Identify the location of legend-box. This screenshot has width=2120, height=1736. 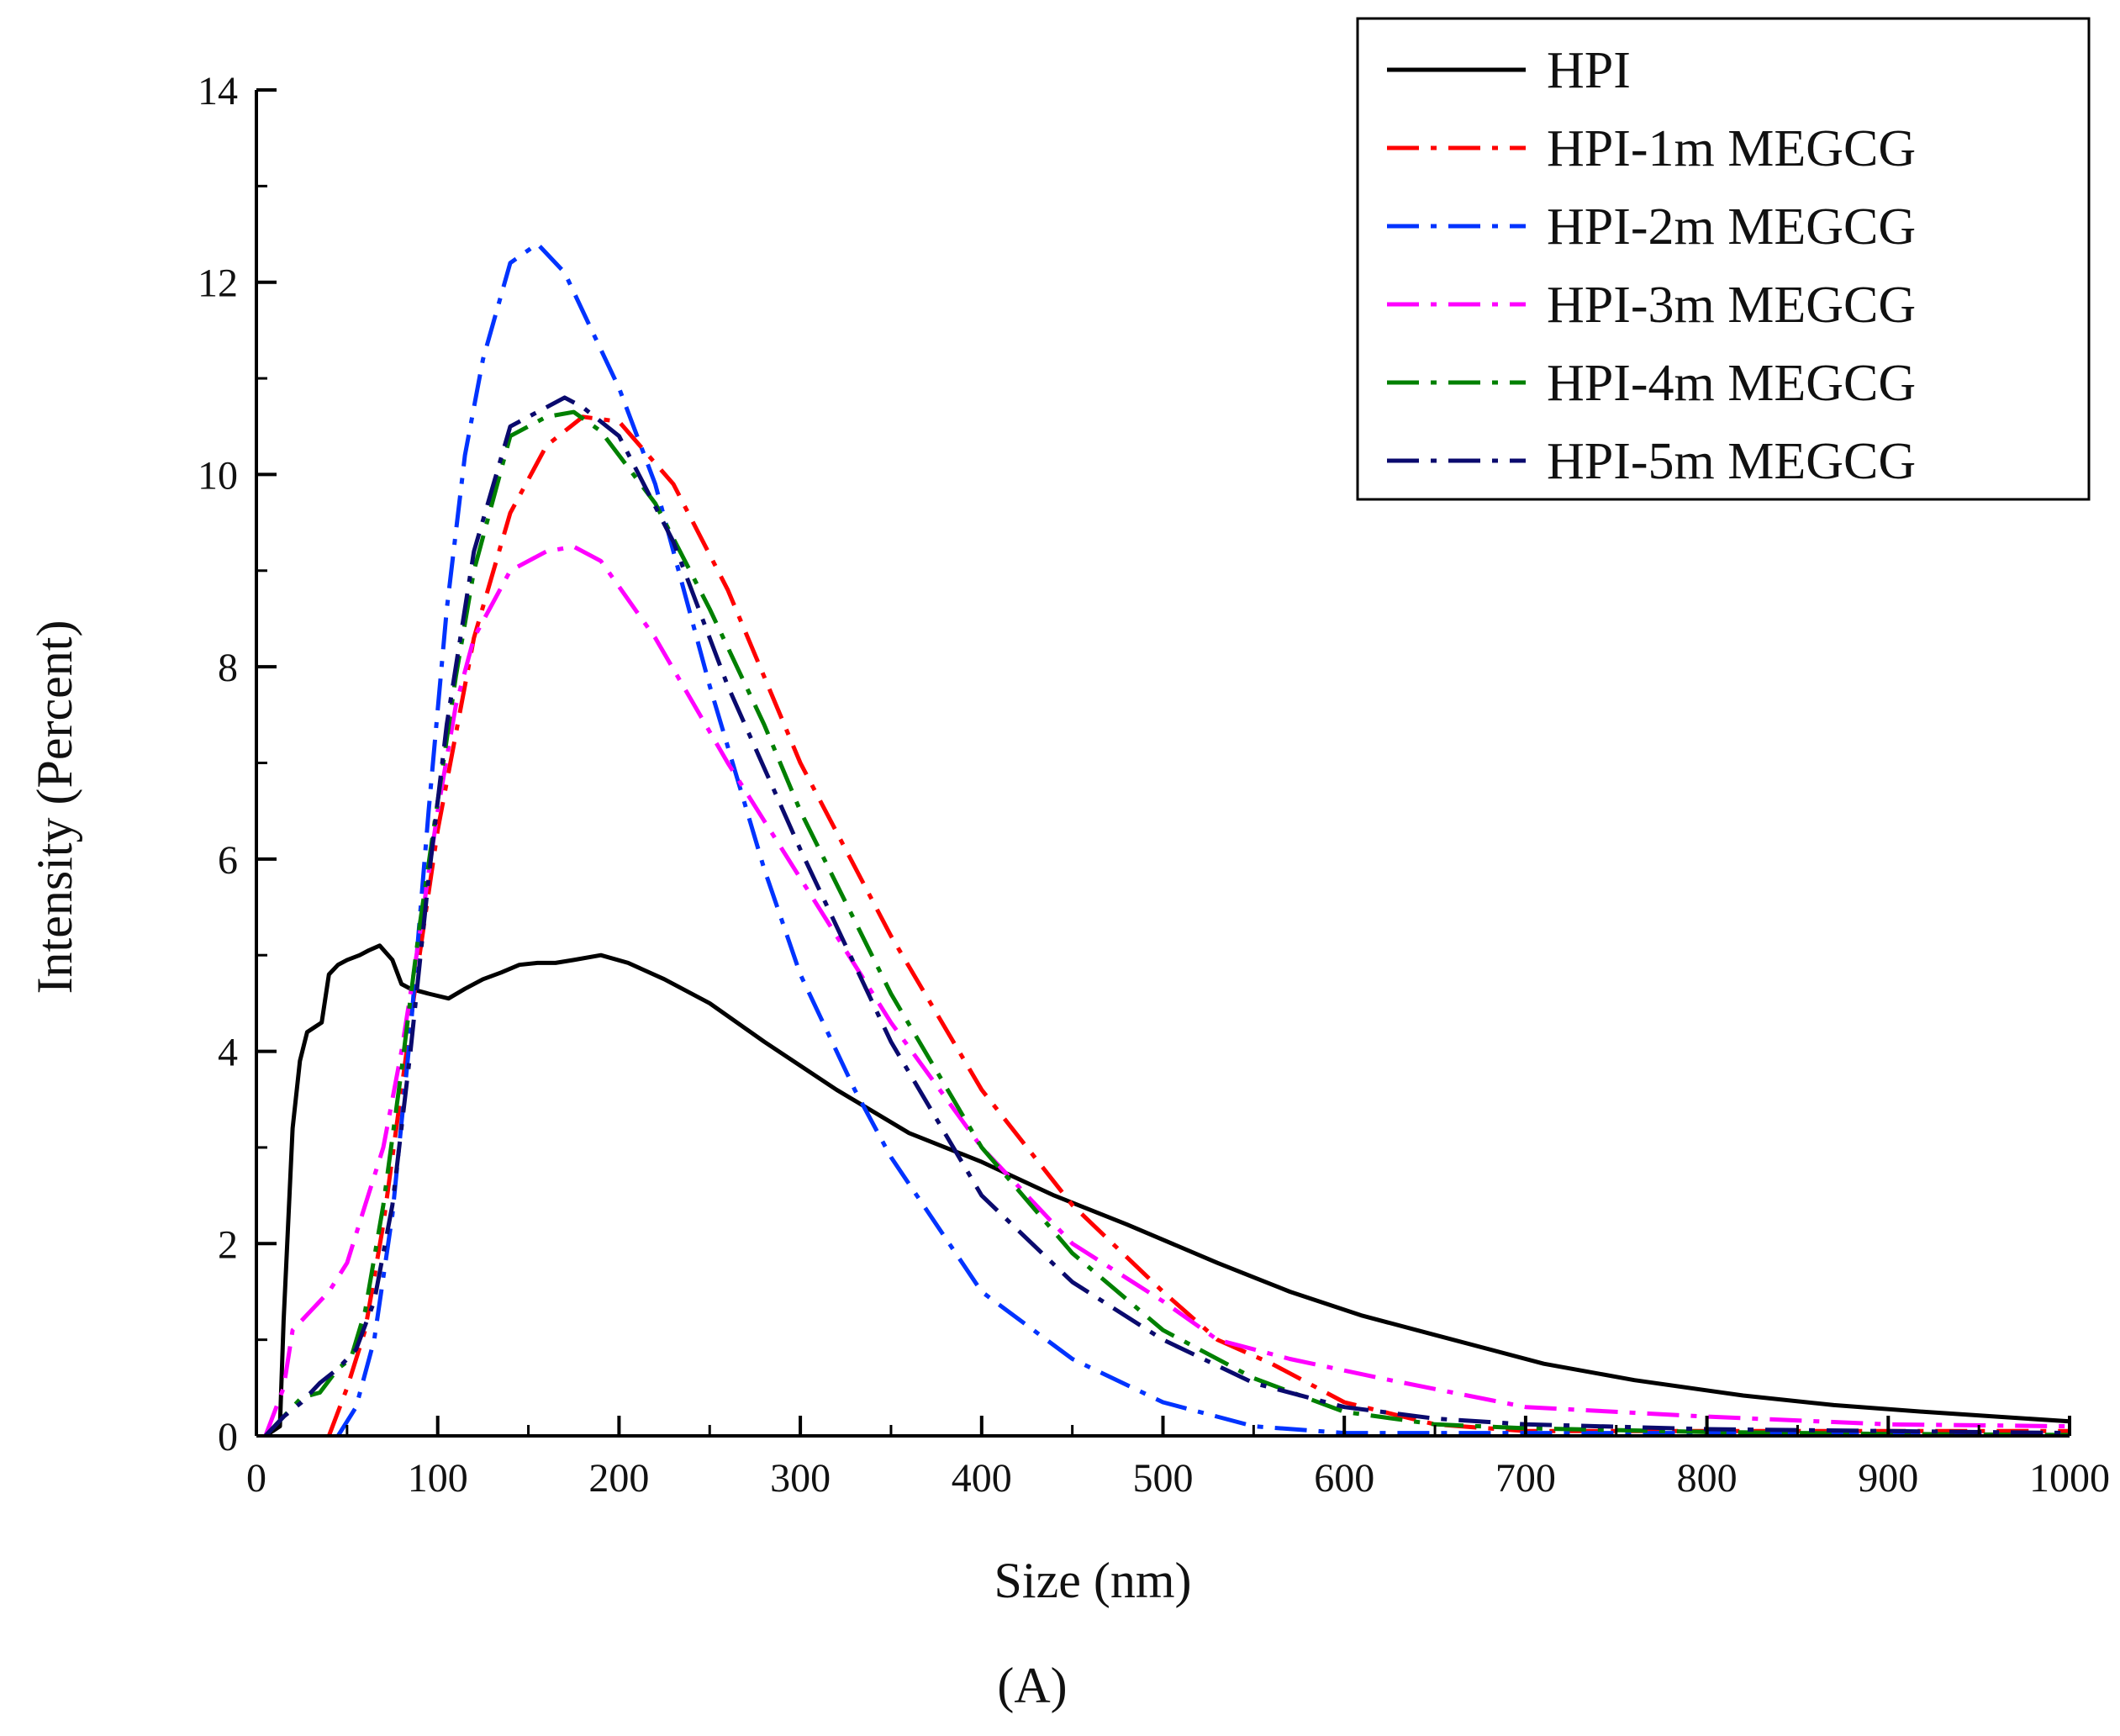
(1723, 259).